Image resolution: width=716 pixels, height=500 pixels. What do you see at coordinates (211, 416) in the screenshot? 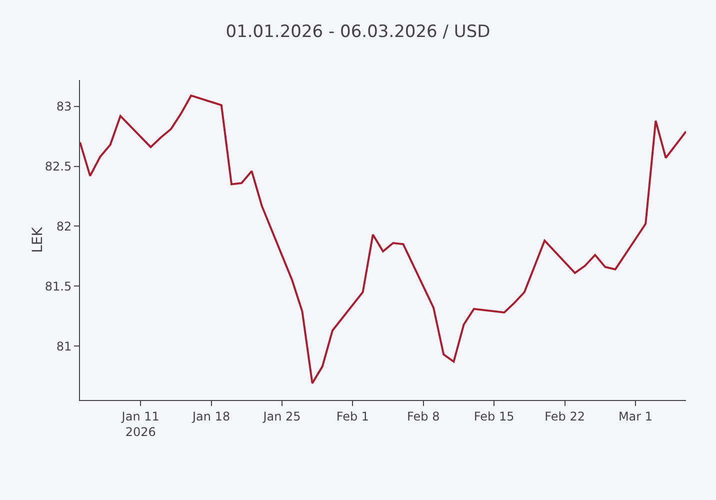
I see `x-tick-label: Jan 18` at bounding box center [211, 416].